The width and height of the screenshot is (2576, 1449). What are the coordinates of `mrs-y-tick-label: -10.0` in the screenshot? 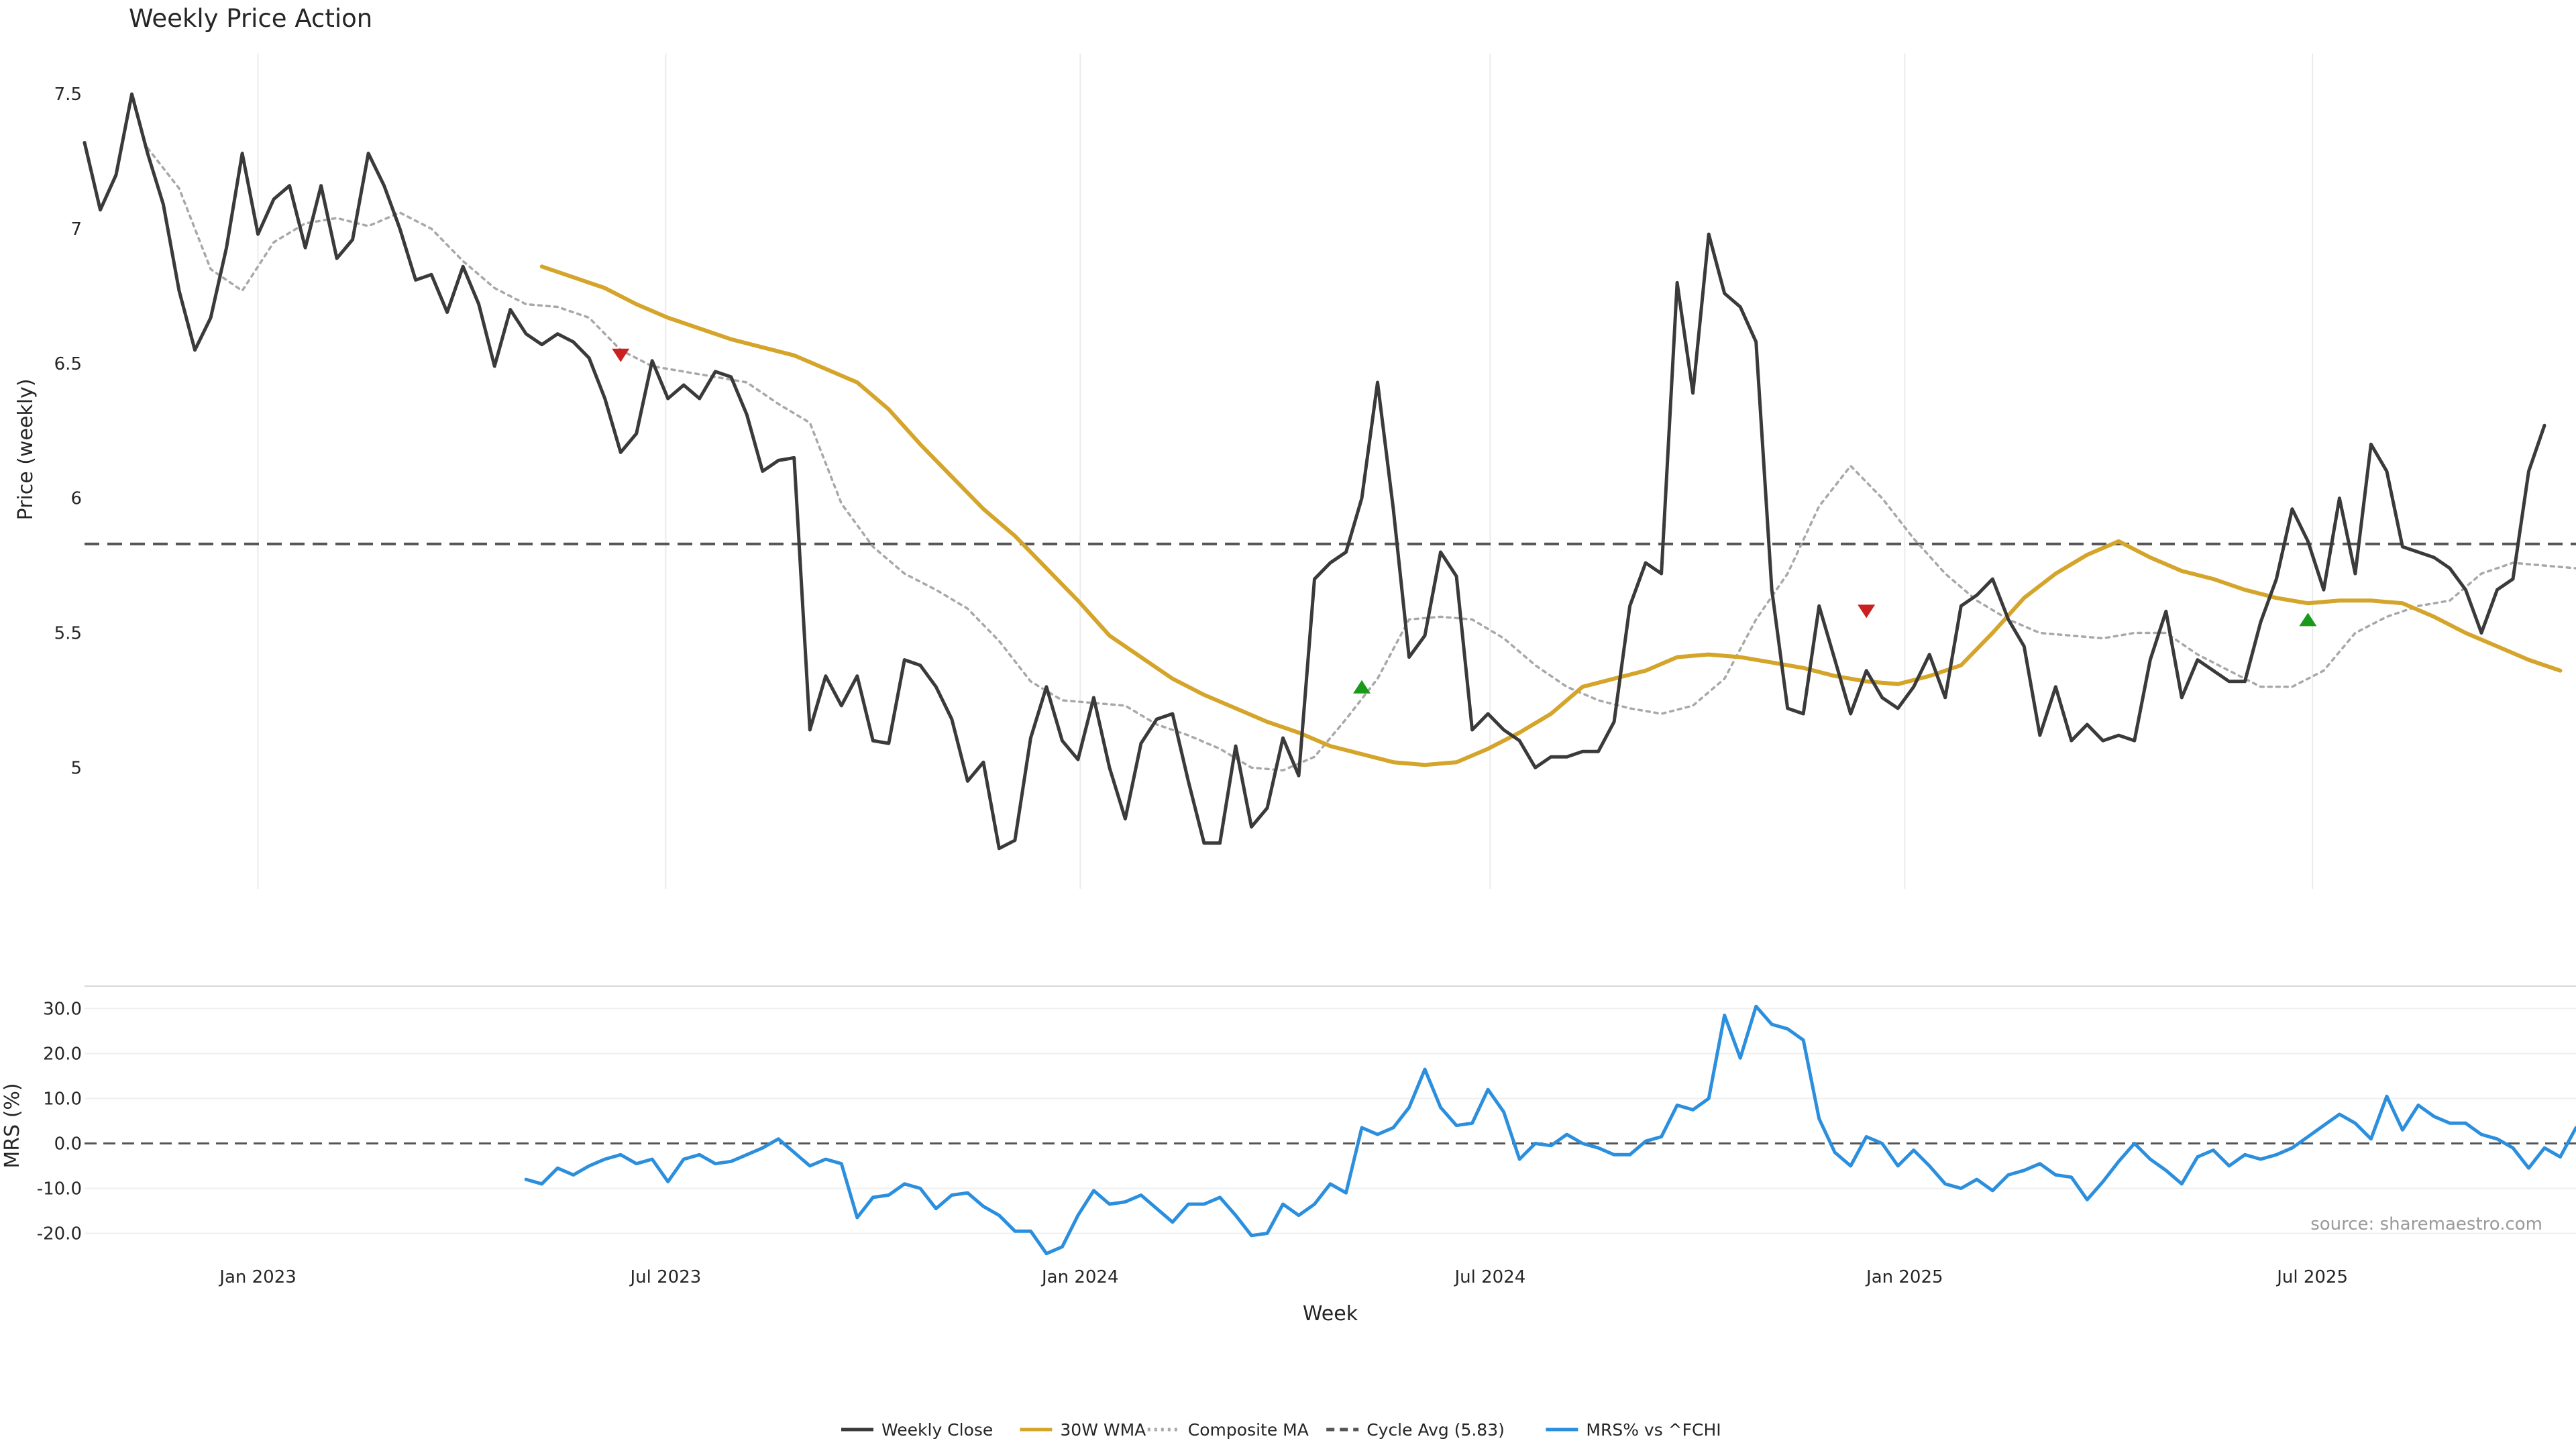 It's located at (59, 1189).